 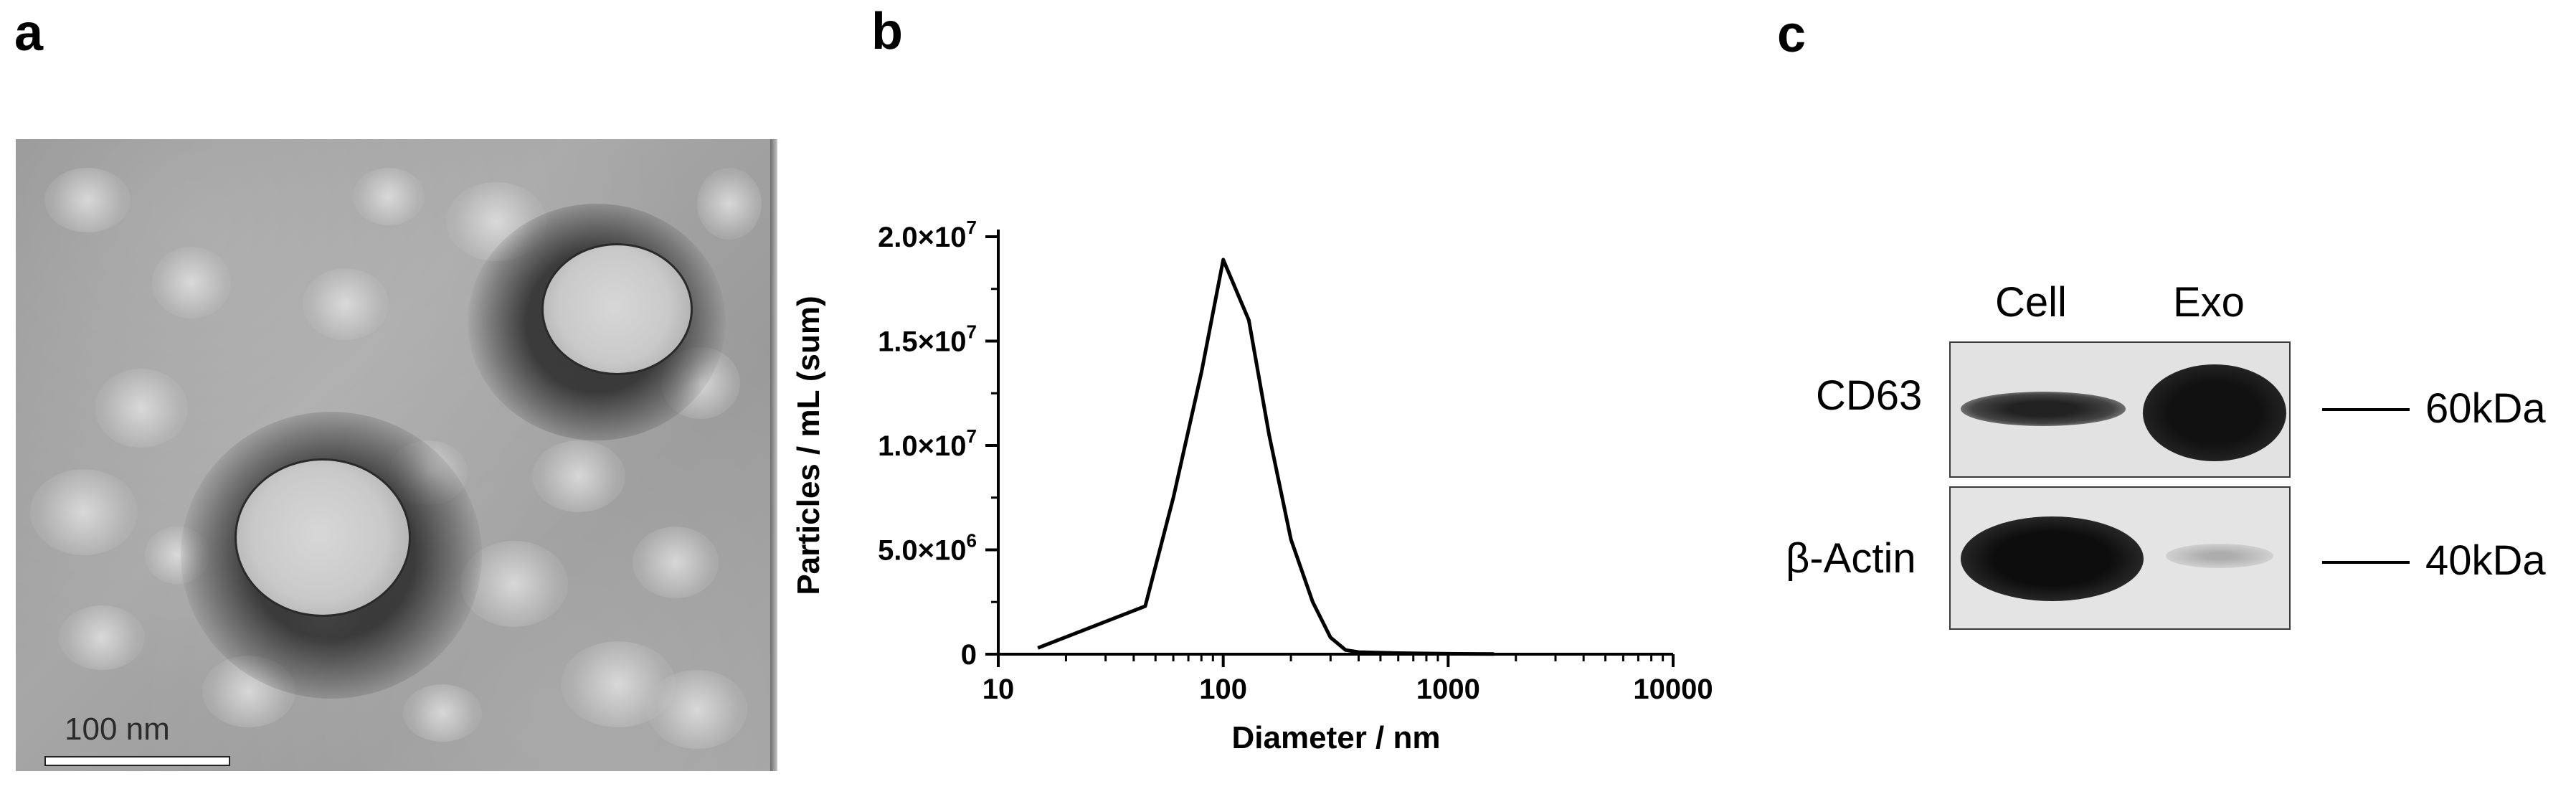 I want to click on row-label-beta-actin: β-Actin, so click(x=1851, y=558).